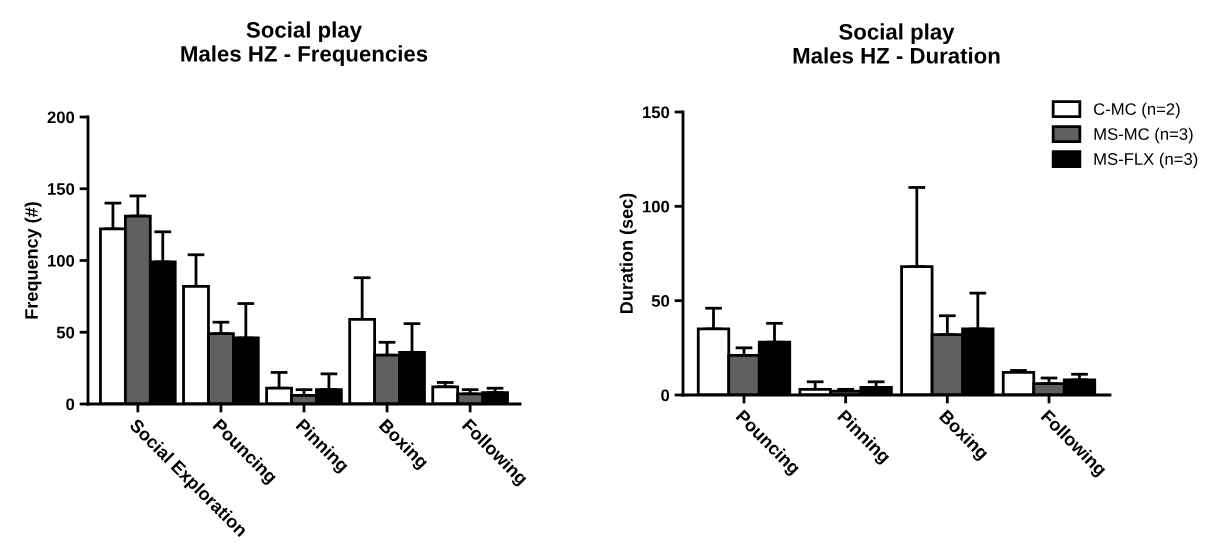  Describe the element at coordinates (896, 43) in the screenshot. I see `chart-title: Social play Males HZ - Duration` at that location.